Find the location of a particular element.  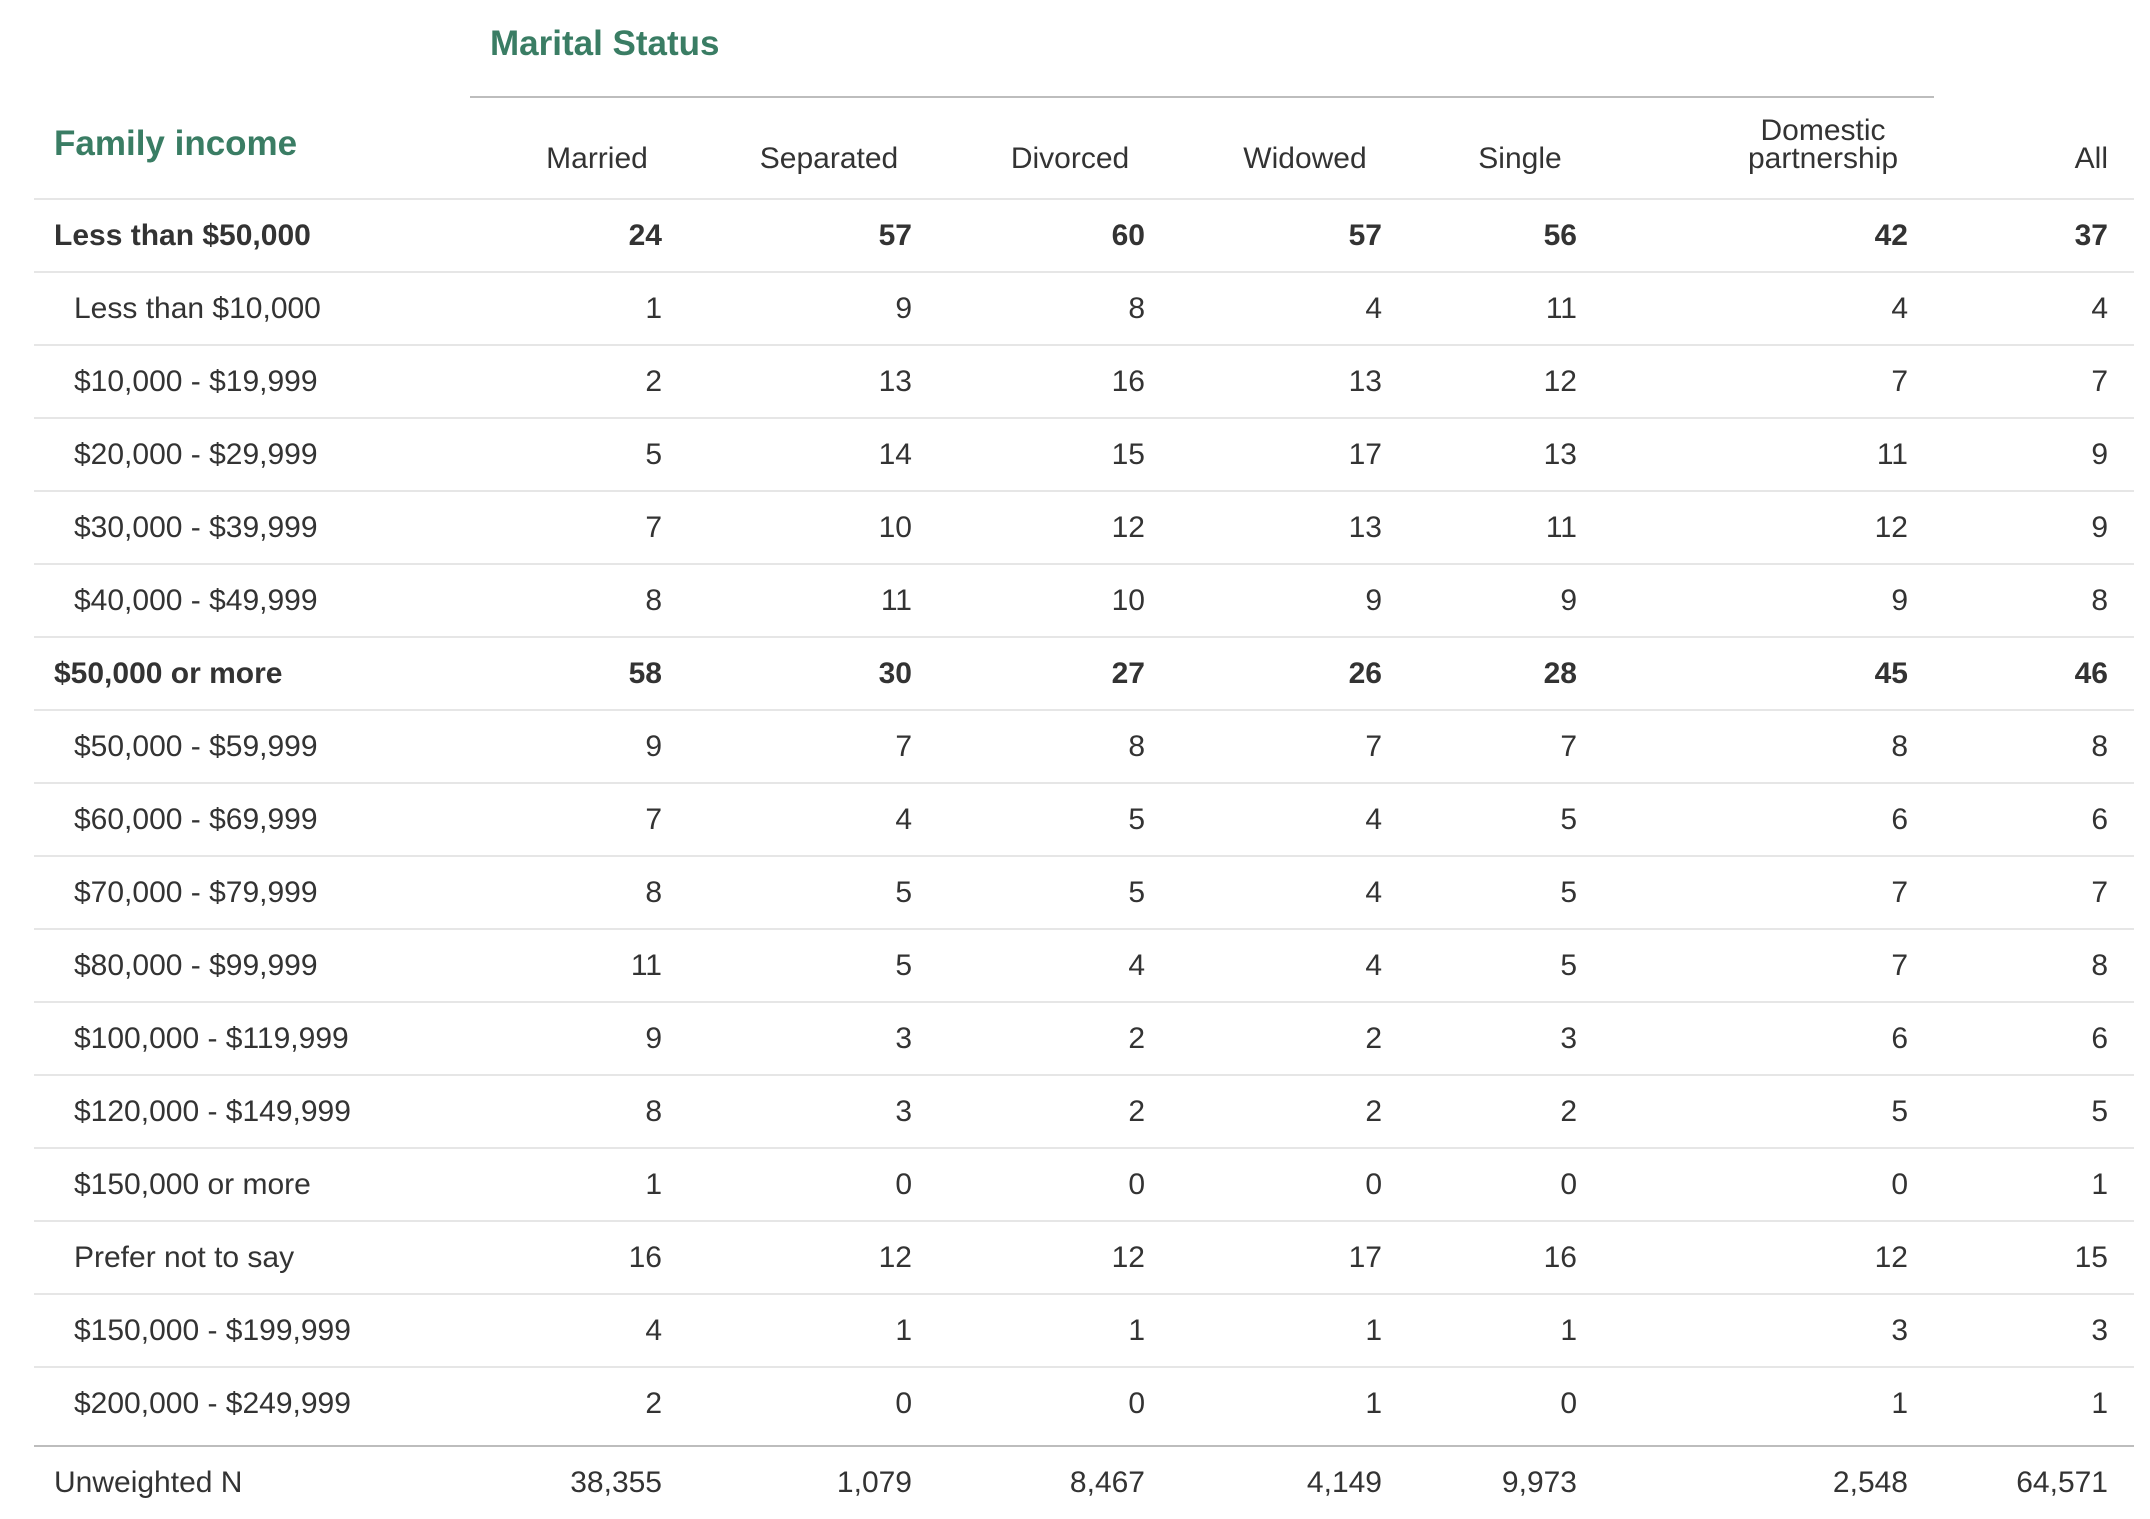

row-label: $50,000 - $59,999 is located at coordinates (196, 746).